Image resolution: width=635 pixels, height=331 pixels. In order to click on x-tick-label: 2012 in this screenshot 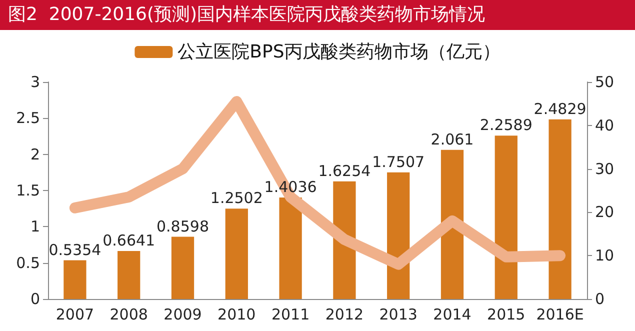, I will do `click(344, 315)`.